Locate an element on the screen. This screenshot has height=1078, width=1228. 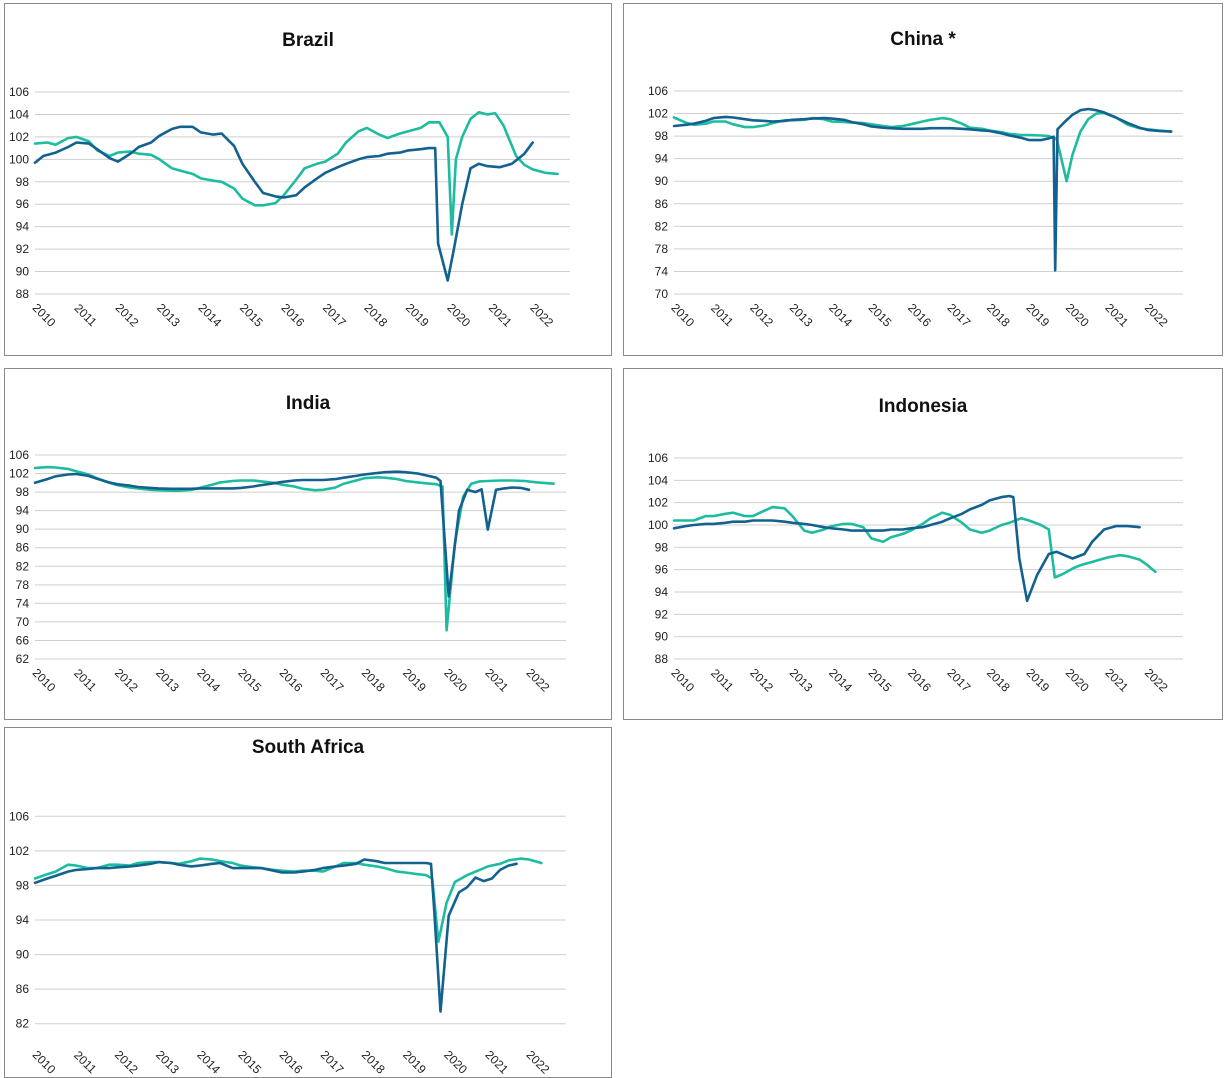
y-tick-label: 78 is located at coordinates (662, 249).